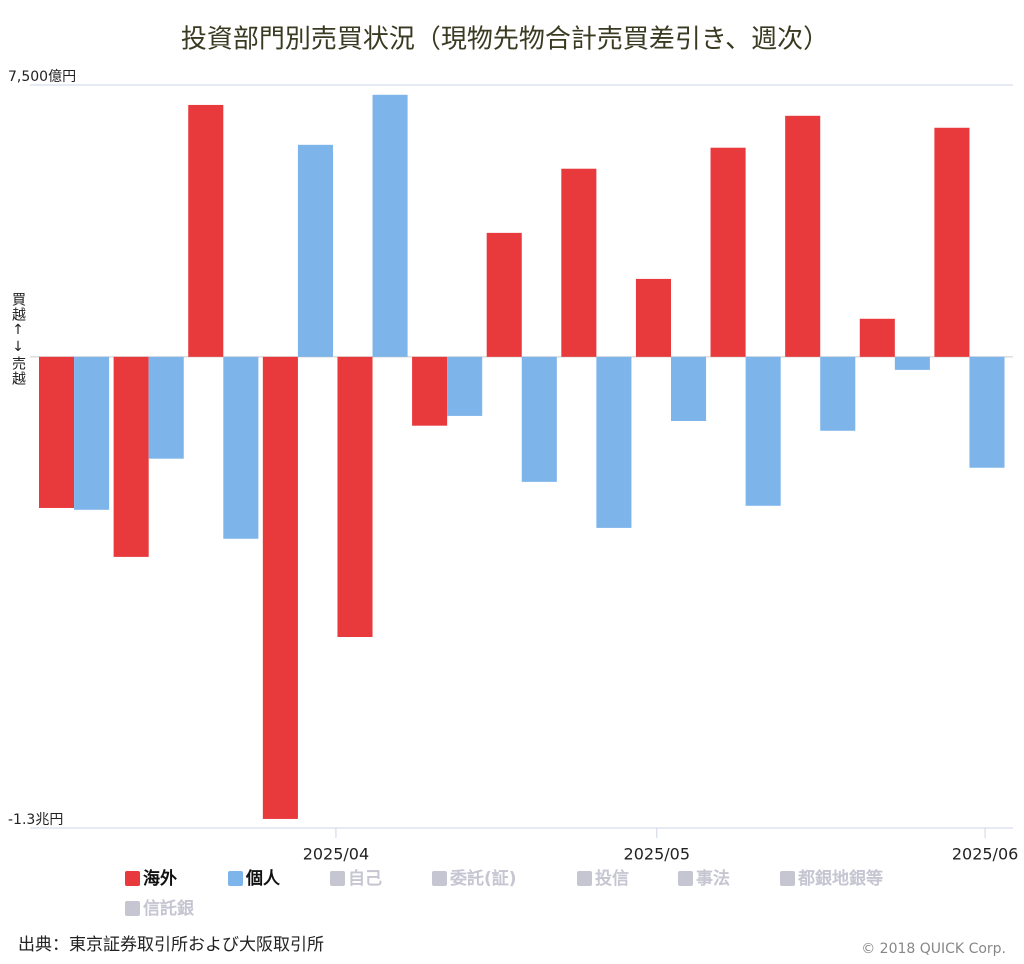 The height and width of the screenshot is (964, 1024). I want to click on x-tick-label: 2025/05, so click(657, 854).